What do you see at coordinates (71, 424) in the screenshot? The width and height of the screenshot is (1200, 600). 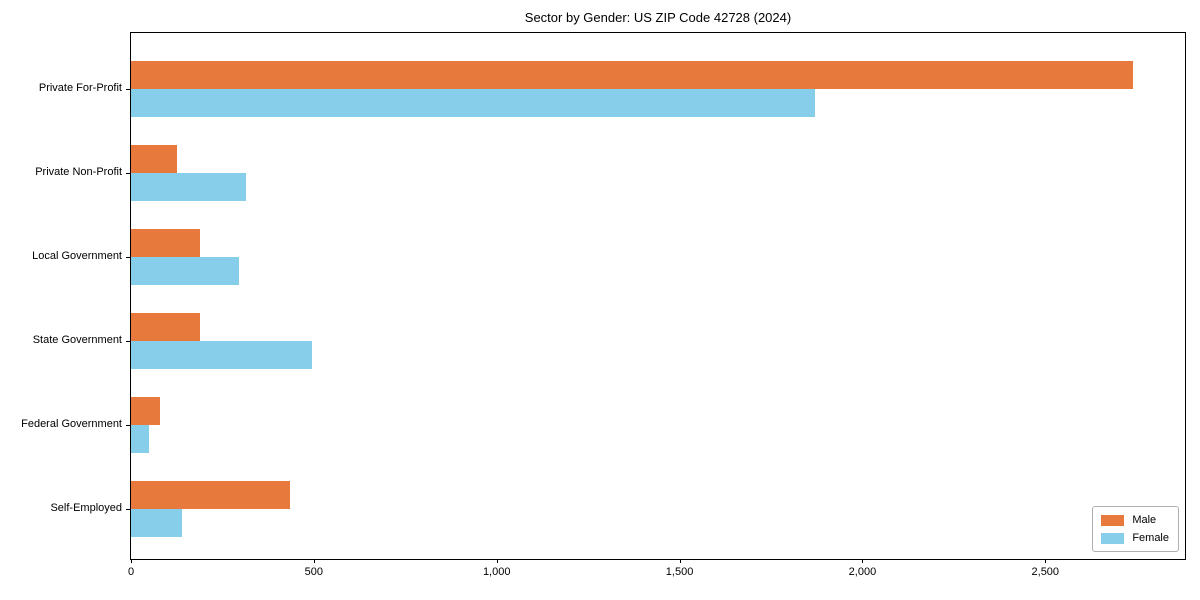 I see `y-tick-label: Federal Government` at bounding box center [71, 424].